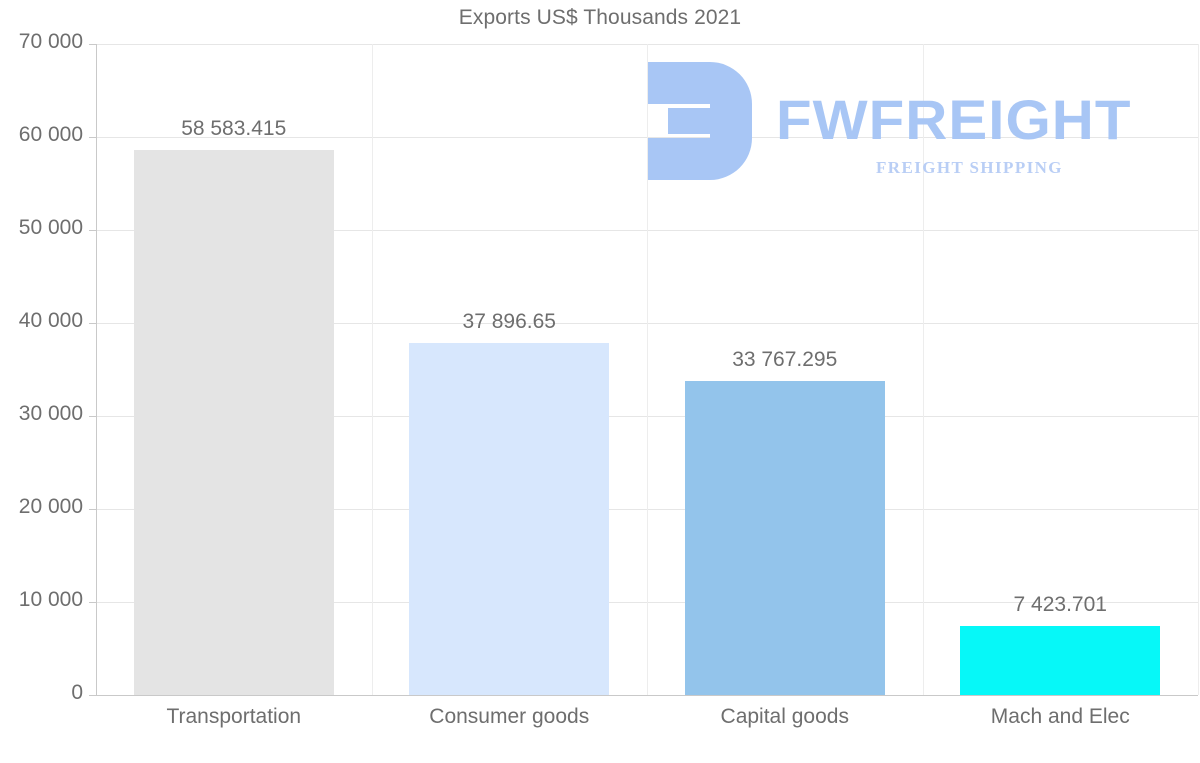  I want to click on x-tick-label: Capital goods, so click(784, 716).